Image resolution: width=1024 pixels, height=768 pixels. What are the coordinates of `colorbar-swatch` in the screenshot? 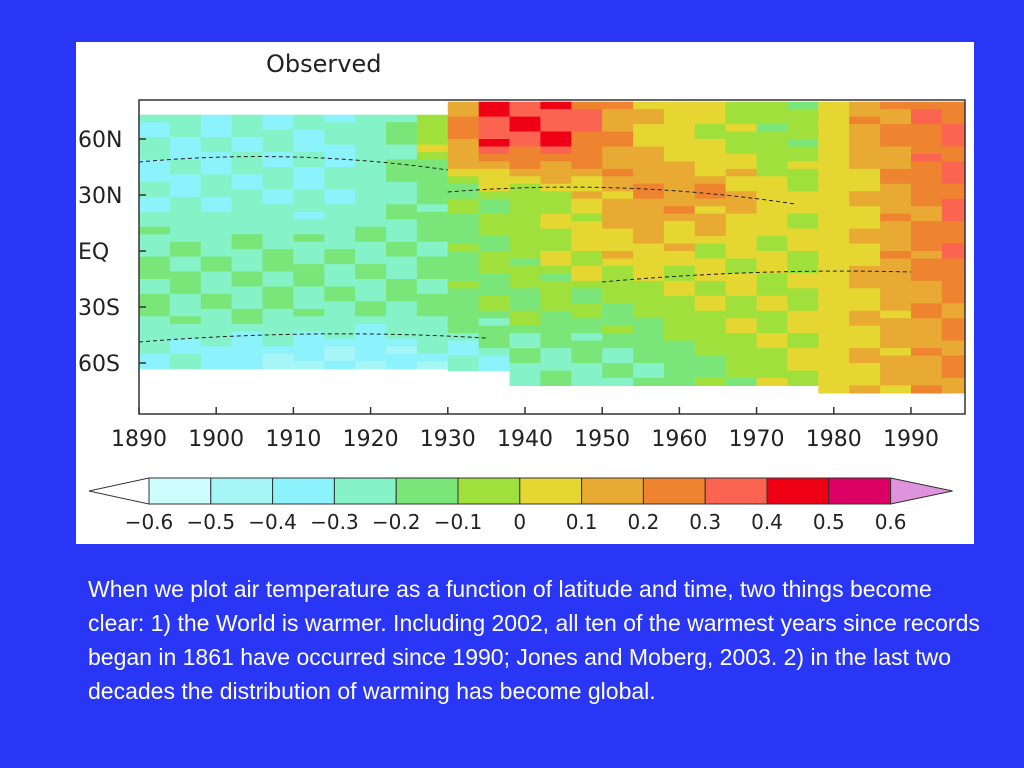 It's located at (427, 491).